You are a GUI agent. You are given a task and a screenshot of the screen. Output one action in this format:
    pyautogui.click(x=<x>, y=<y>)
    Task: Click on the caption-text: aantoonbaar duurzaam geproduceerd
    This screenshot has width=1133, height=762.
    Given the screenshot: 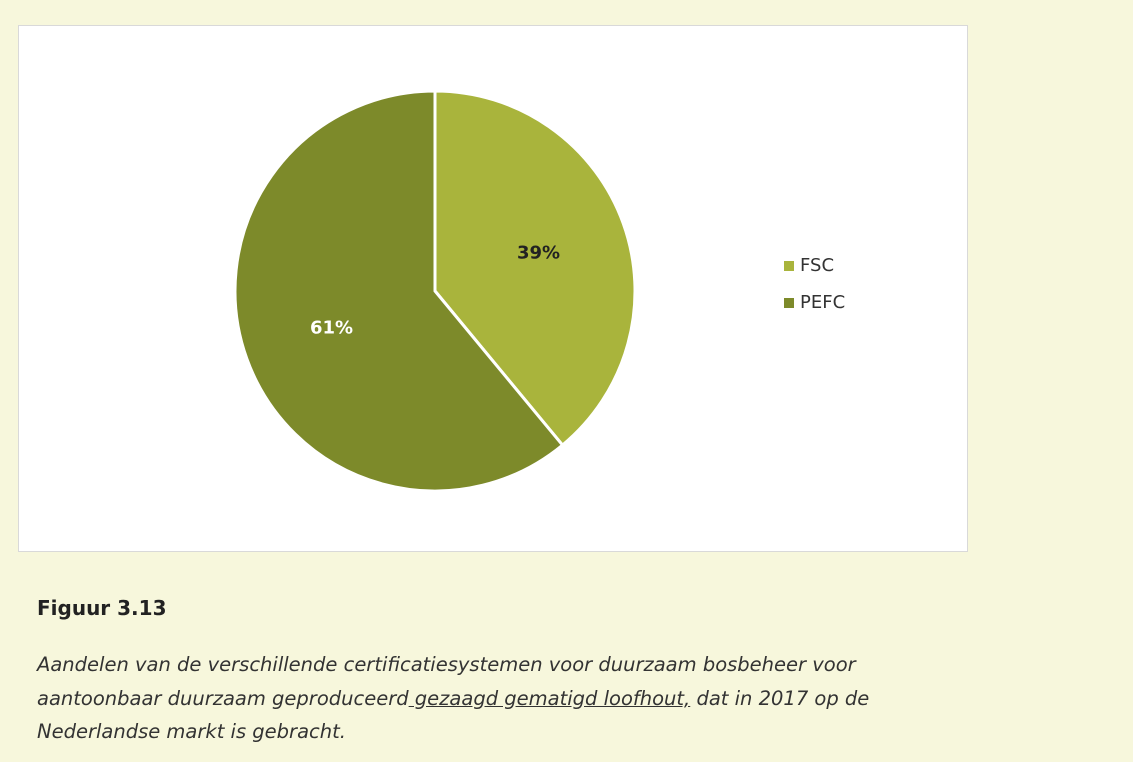 What is the action you would take?
    pyautogui.click(x=223, y=698)
    